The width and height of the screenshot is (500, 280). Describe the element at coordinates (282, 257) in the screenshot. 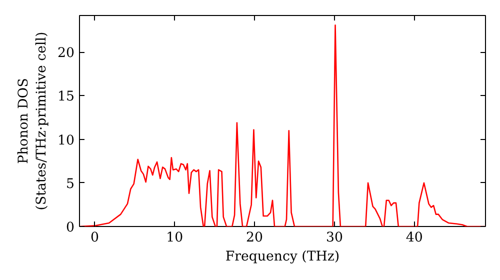

I see `x-axis-title: Frequency (THz)` at that location.